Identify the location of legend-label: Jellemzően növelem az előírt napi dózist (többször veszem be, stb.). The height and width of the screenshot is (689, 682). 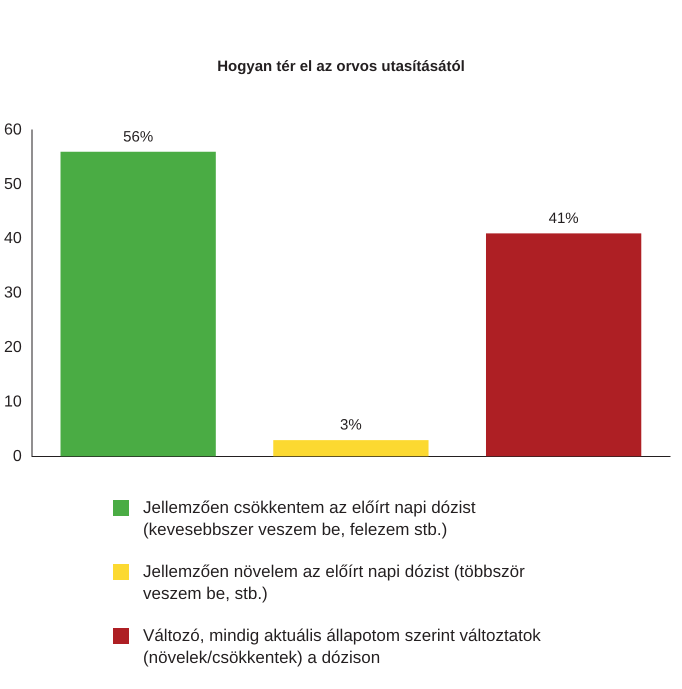
(334, 583).